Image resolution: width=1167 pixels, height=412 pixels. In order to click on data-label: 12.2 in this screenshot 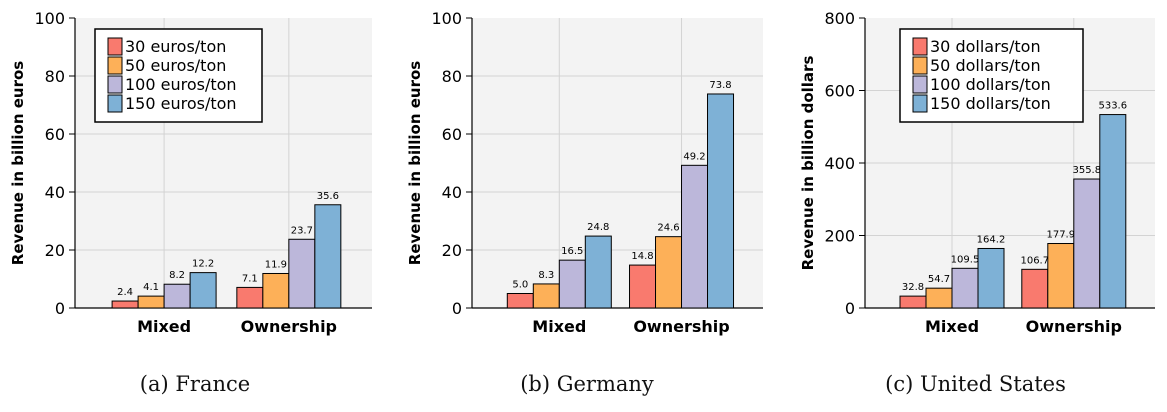, I will do `click(203, 264)`.